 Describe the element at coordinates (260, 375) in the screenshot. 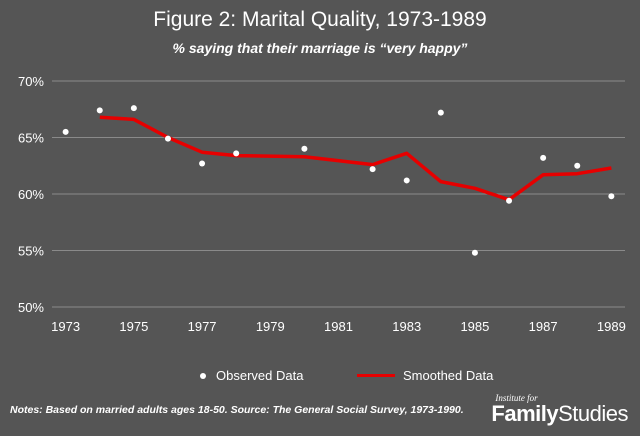

I see `legend-label-observed: Observed Data` at that location.